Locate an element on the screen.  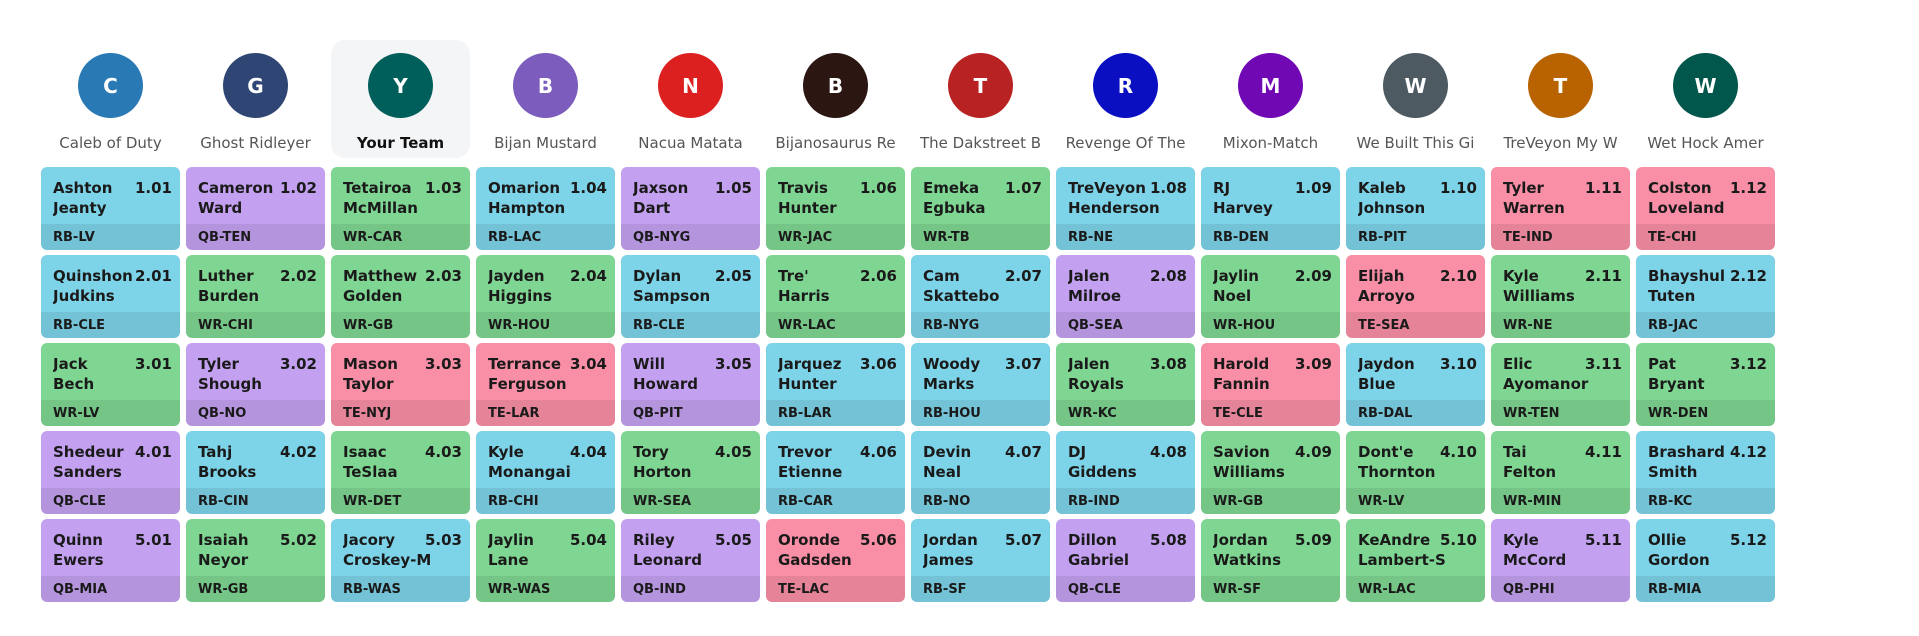
pick-card: Jaydon Blue 3.10 RB-DAL is located at coordinates (1415, 384).